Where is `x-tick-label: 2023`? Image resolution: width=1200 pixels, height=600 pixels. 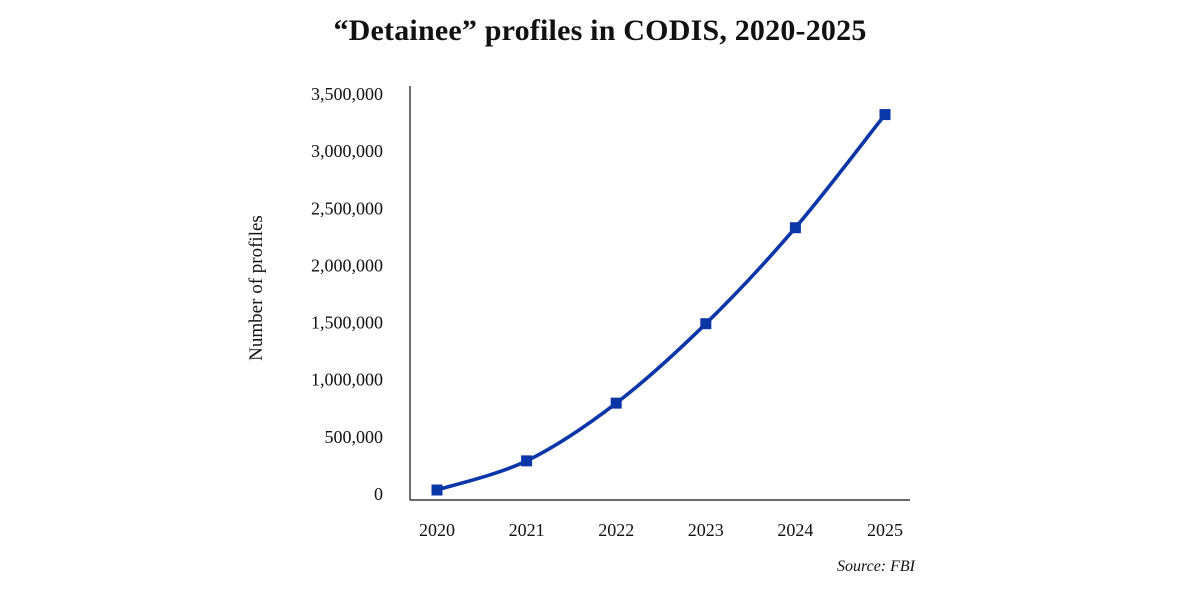 x-tick-label: 2023 is located at coordinates (706, 530).